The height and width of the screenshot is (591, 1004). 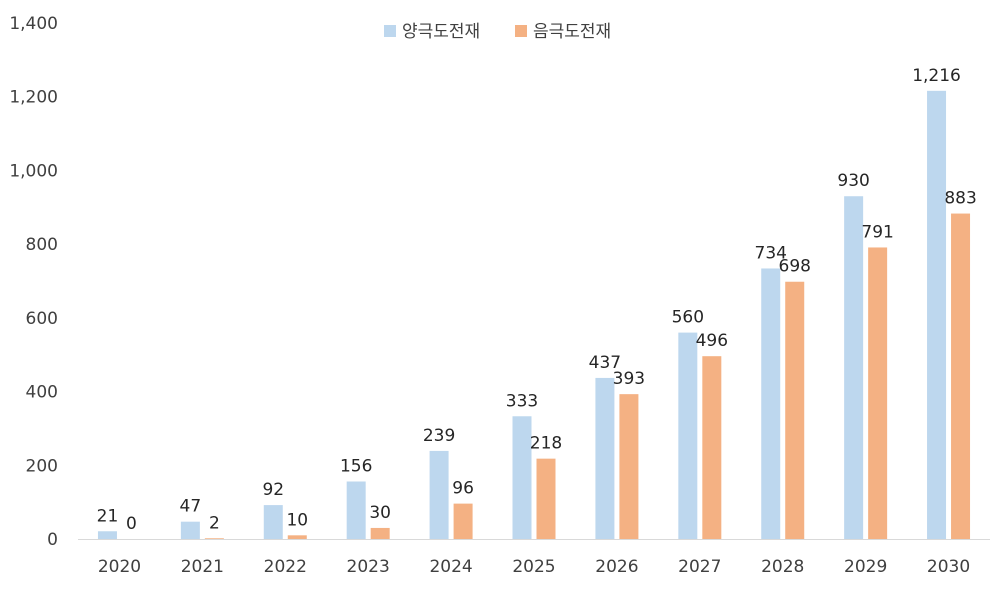 What do you see at coordinates (688, 318) in the screenshot?
I see `data-label-yanggeuk: 560` at bounding box center [688, 318].